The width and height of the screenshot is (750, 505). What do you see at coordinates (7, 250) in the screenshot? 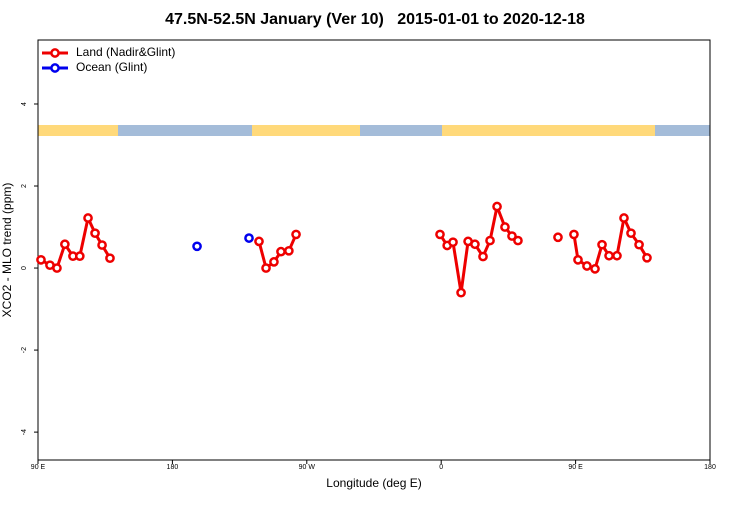
I see `y-axis-label: XCO2 - MLO trend (ppm)` at bounding box center [7, 250].